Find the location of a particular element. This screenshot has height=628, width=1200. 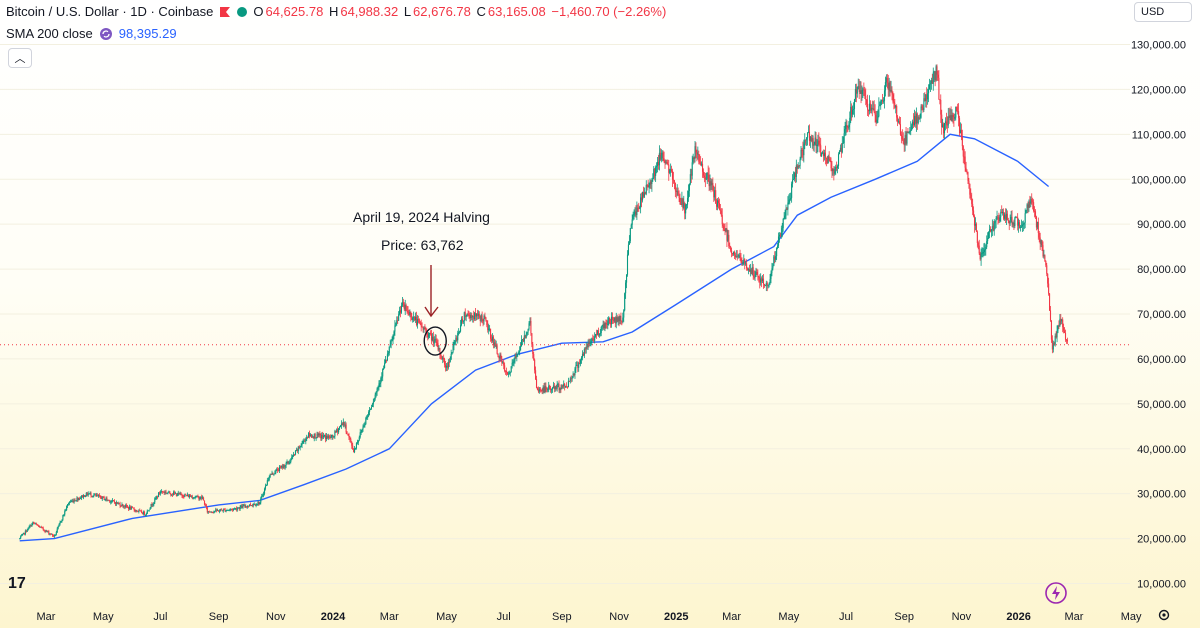

indicator-label: SMA 200 close is located at coordinates (49, 33).